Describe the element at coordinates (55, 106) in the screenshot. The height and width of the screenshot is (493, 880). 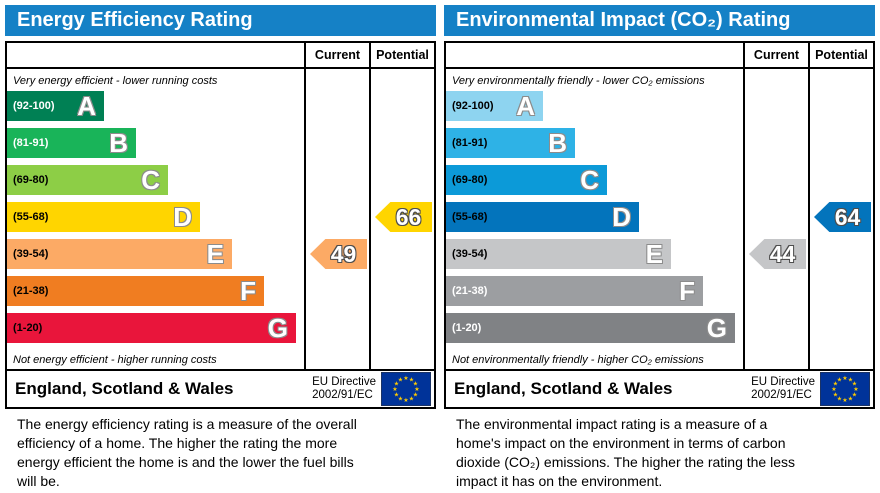
I see `band-a: (92-100) A` at that location.